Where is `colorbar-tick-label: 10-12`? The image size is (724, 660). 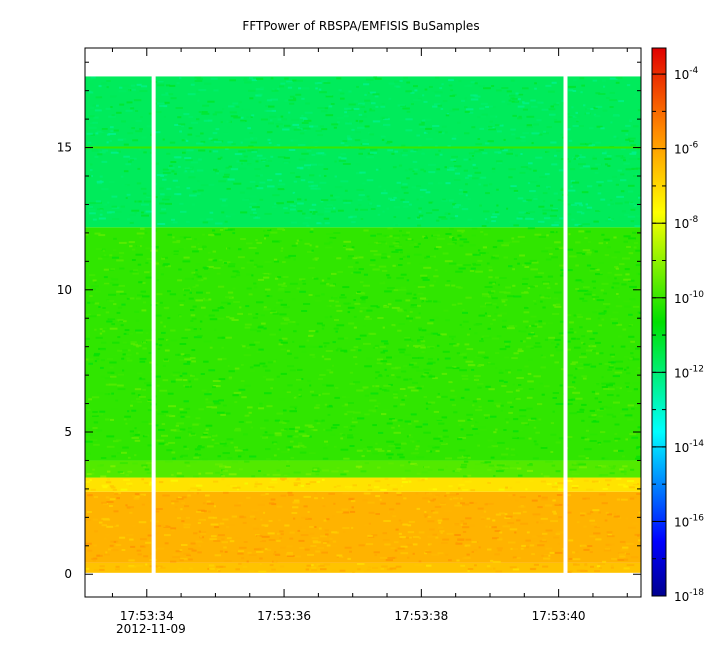 colorbar-tick-label: 10-12 is located at coordinates (689, 372).